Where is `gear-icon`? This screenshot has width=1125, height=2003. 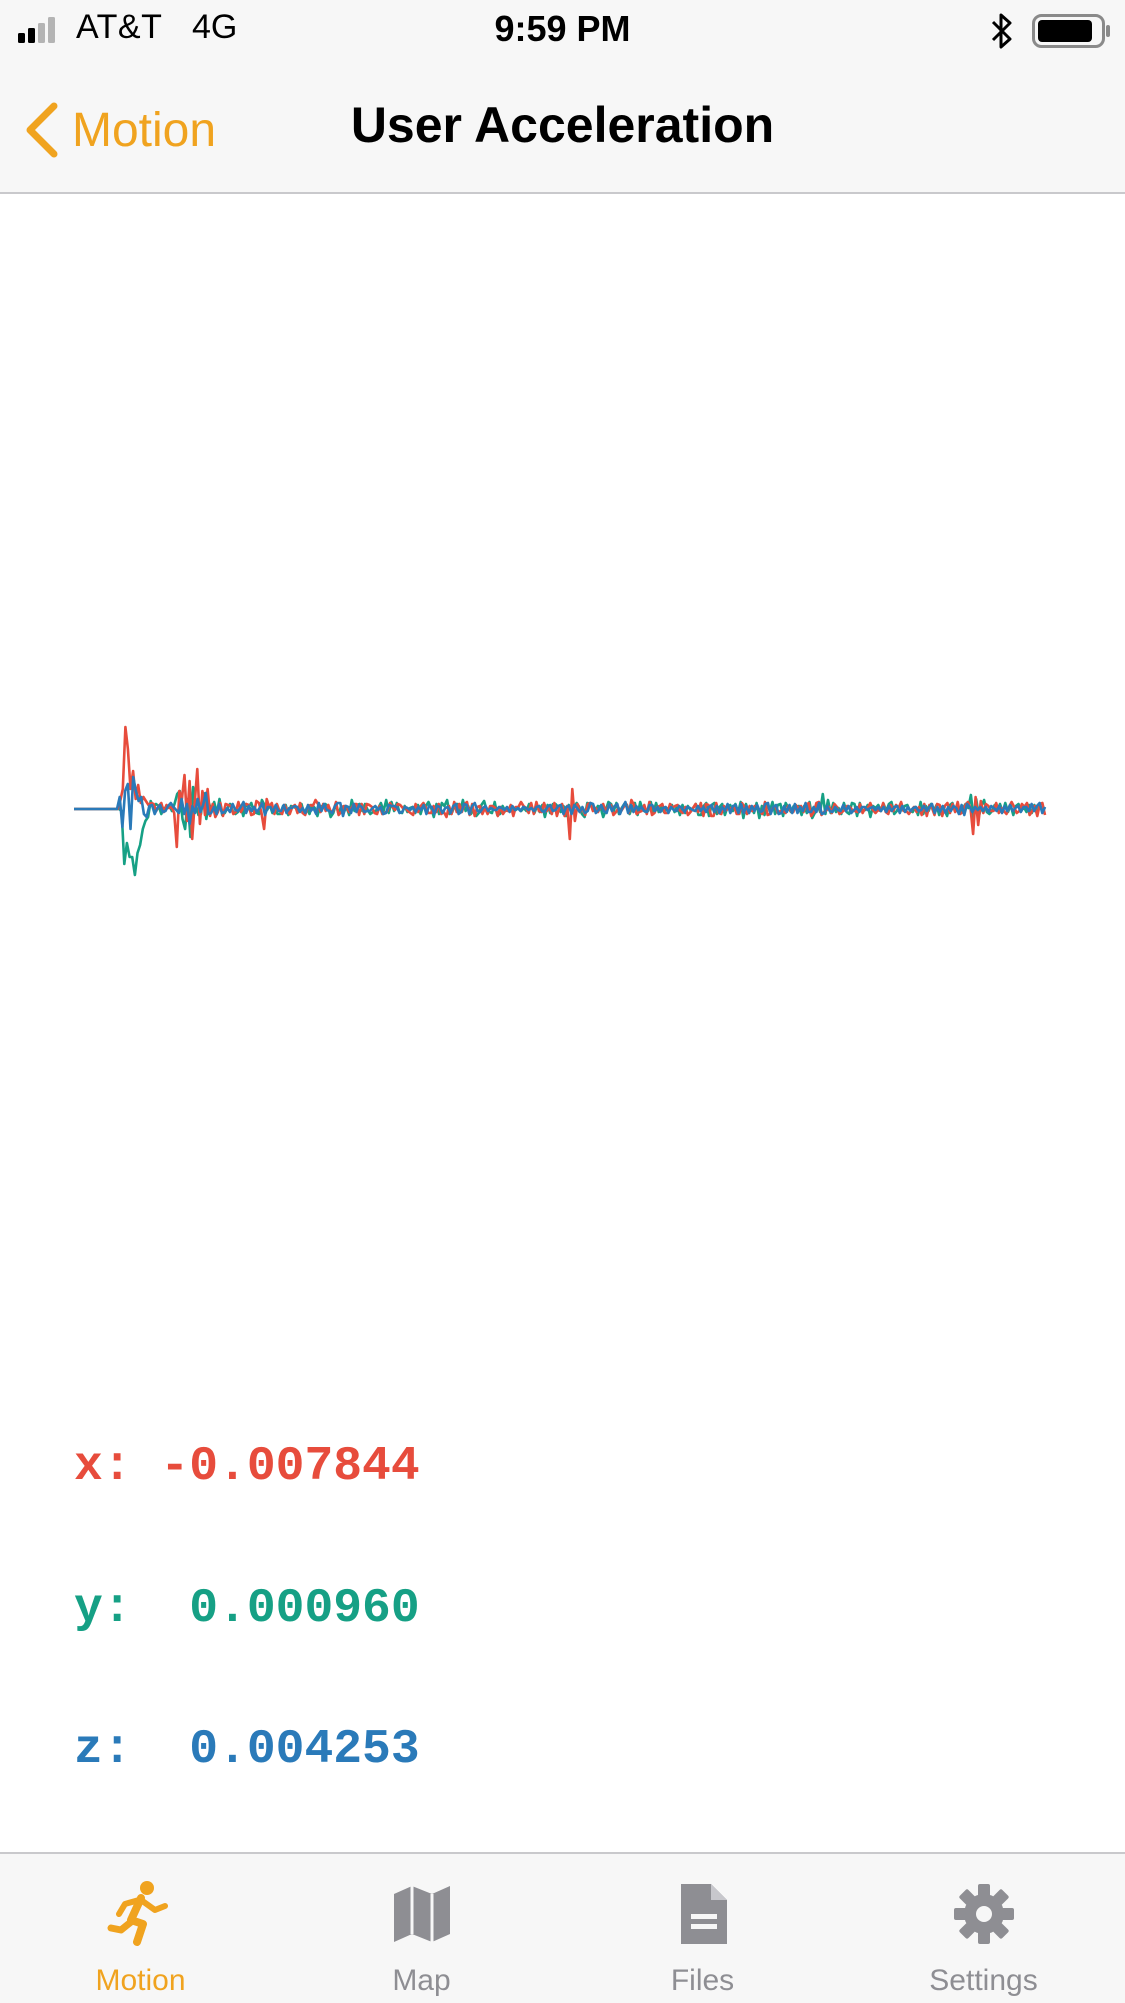 gear-icon is located at coordinates (984, 1914).